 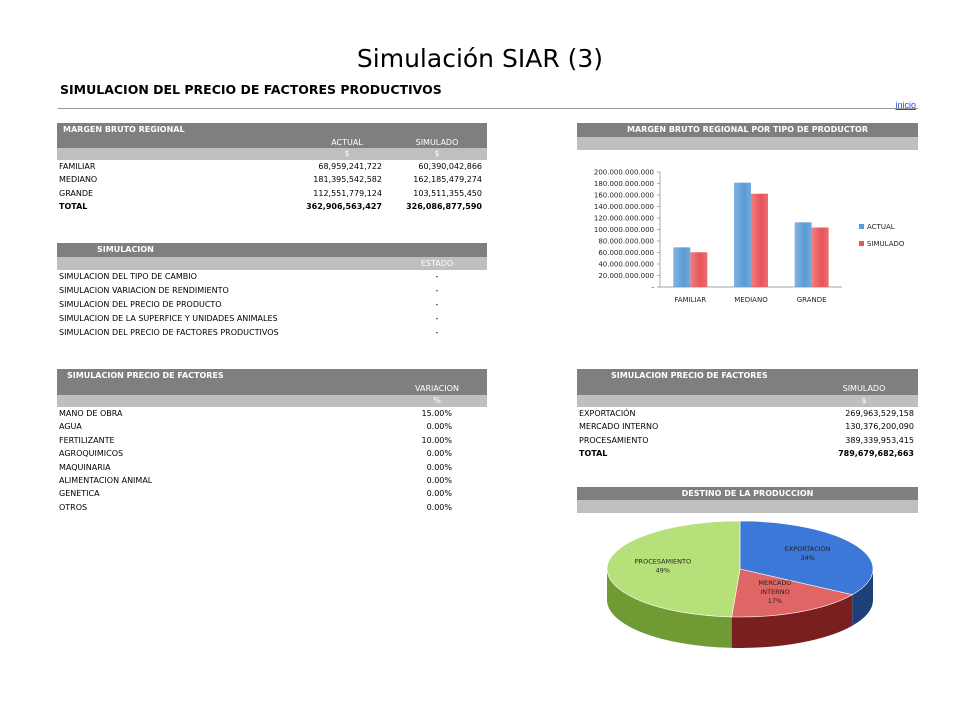 What do you see at coordinates (480, 58) in the screenshot?
I see `slide-title: Simulación SIAR (3)` at bounding box center [480, 58].